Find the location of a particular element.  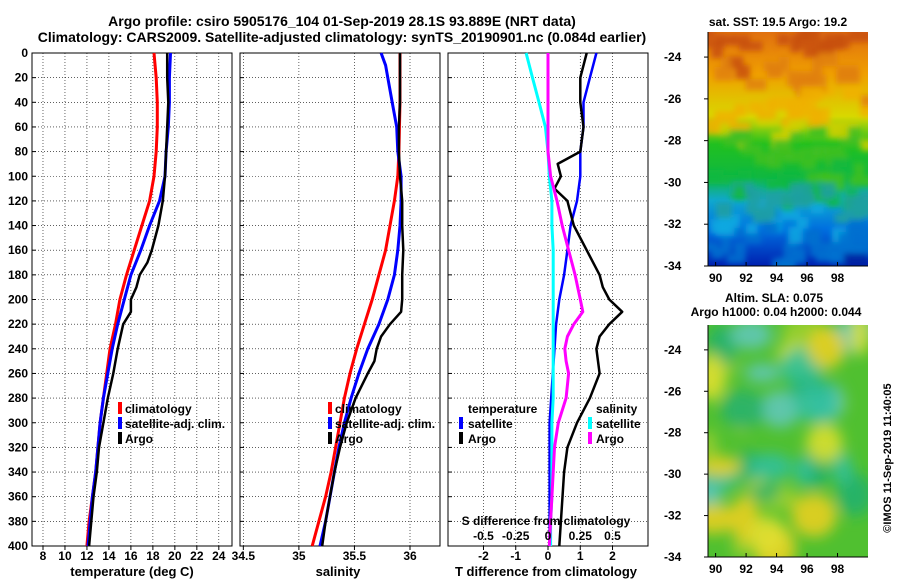

sla-map-title-2: Argo h1000: 0.04 h2000: 0.044 is located at coordinates (776, 312).